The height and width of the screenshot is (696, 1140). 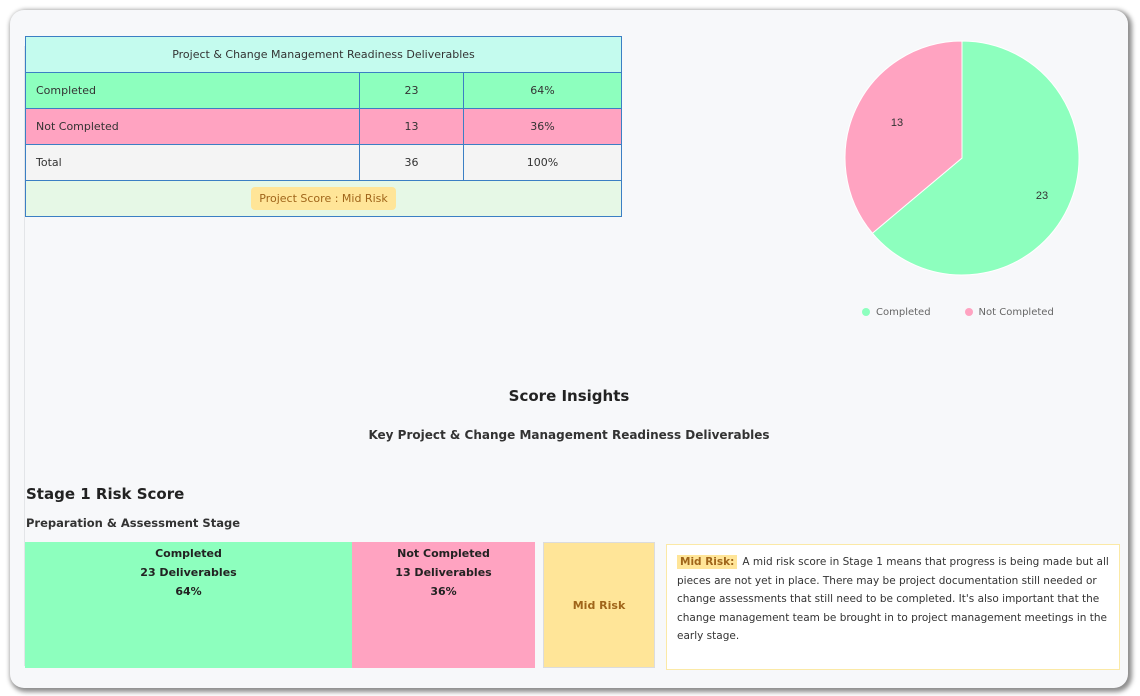 What do you see at coordinates (443, 553) in the screenshot?
I see `bar-label: Not Completed` at bounding box center [443, 553].